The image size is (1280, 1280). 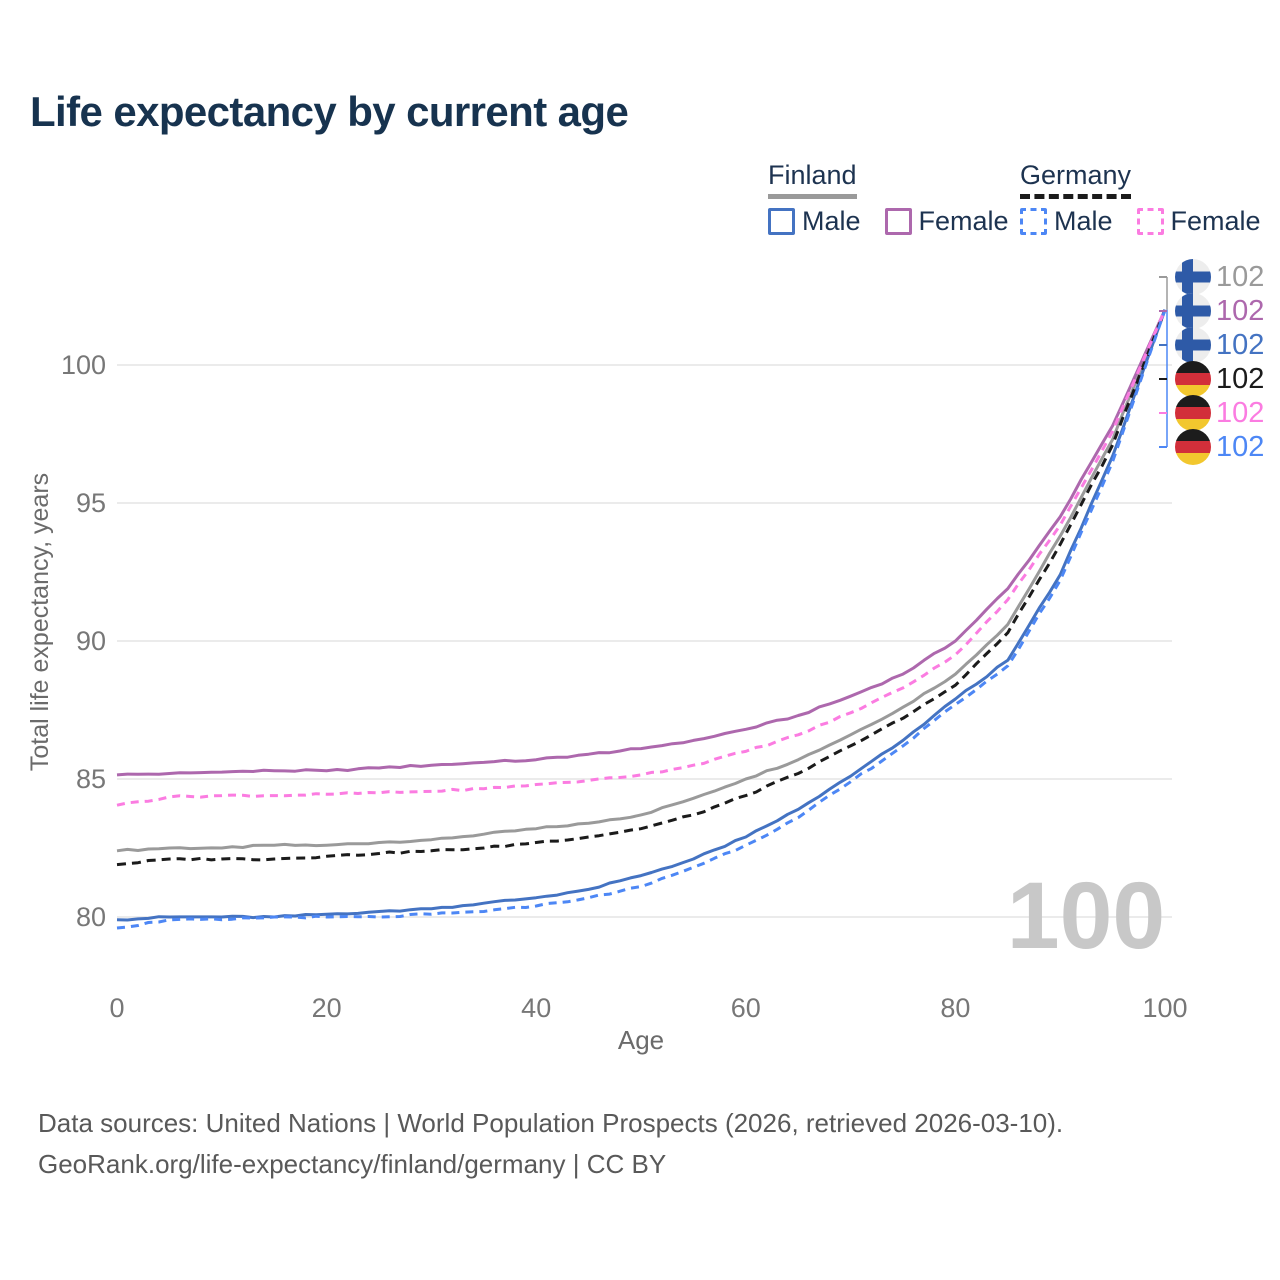 What do you see at coordinates (955, 1008) in the screenshot?
I see `x-tick-label: 80` at bounding box center [955, 1008].